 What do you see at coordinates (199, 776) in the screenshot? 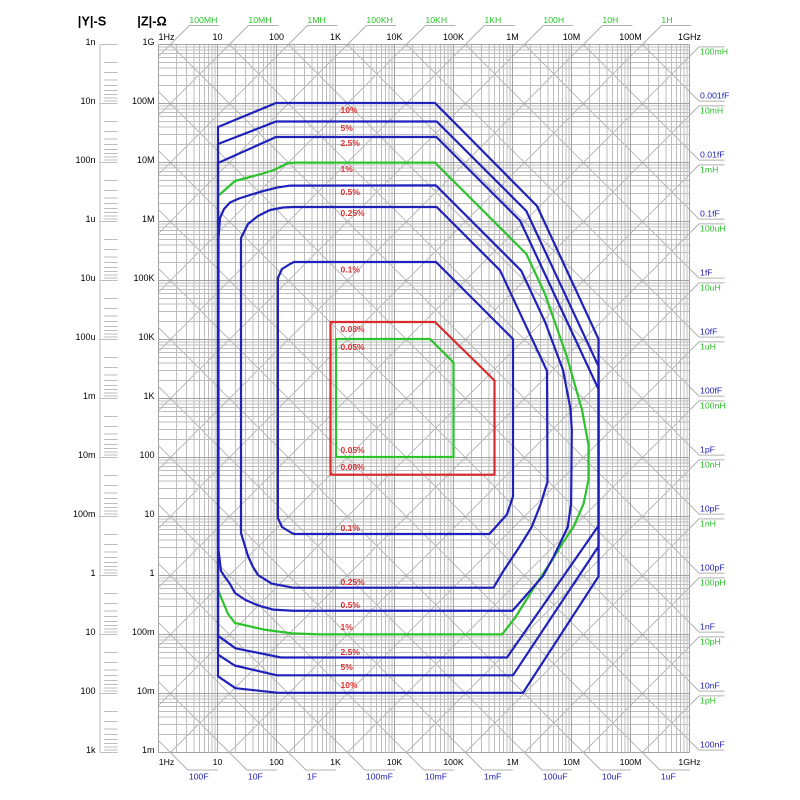
I see `svg-text: 100F` at bounding box center [199, 776].